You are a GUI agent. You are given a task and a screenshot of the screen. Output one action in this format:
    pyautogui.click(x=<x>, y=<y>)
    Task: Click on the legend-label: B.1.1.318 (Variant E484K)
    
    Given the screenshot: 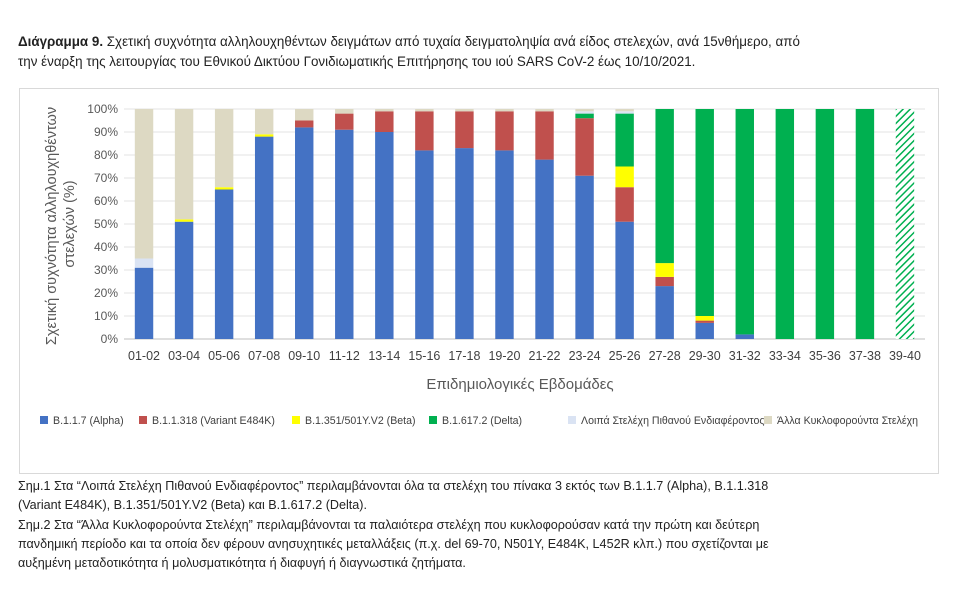 What is the action you would take?
    pyautogui.click(x=213, y=421)
    